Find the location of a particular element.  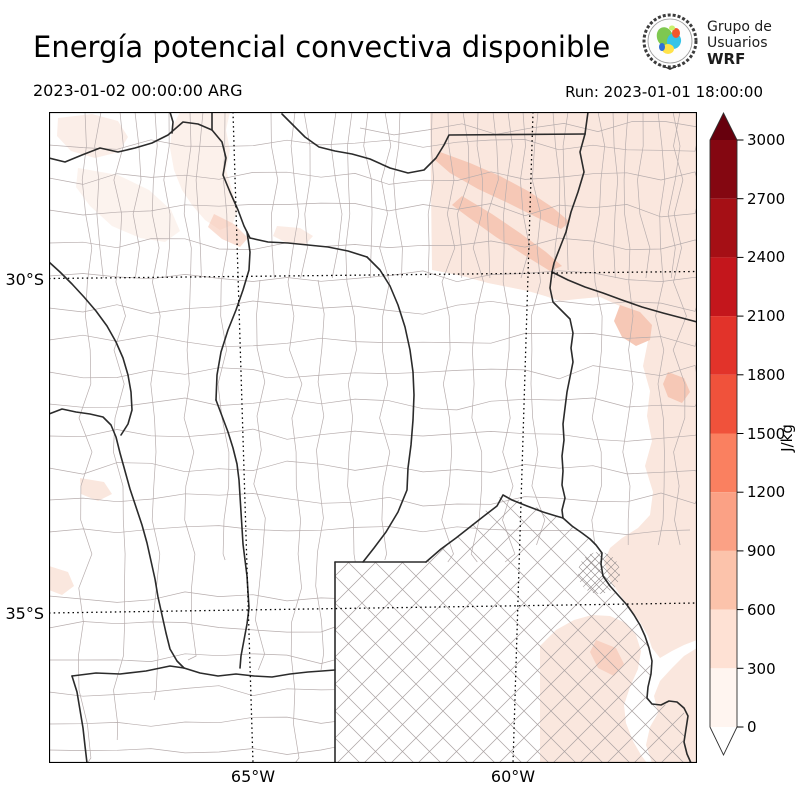

colorbar-unit-label: J/kg is located at coordinates (787, 438).